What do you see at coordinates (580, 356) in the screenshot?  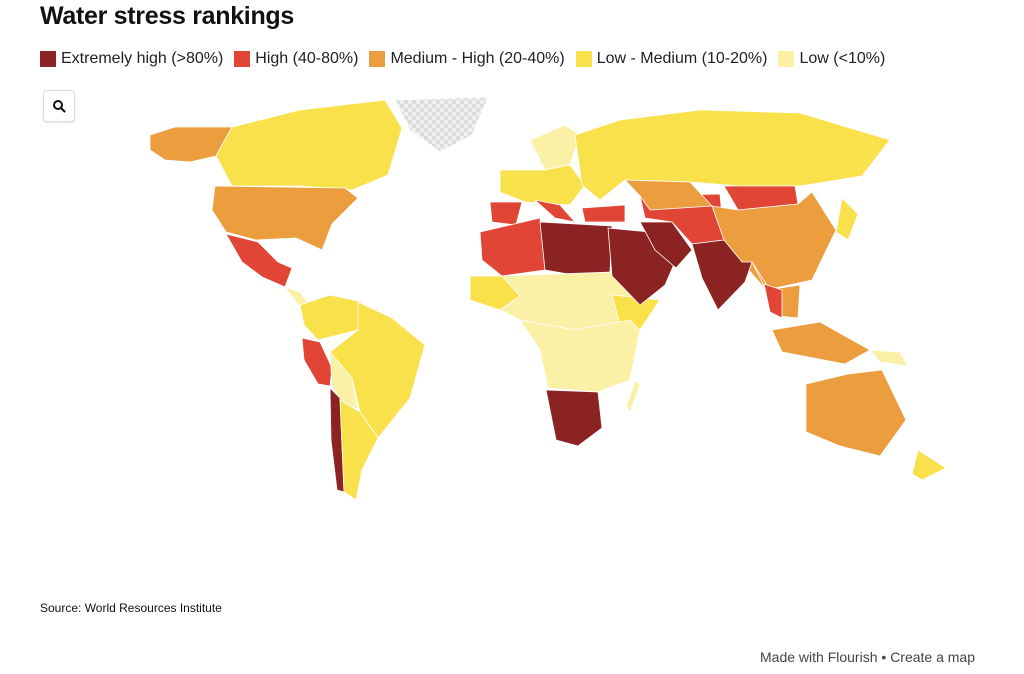 I see `region-central-east-africa` at bounding box center [580, 356].